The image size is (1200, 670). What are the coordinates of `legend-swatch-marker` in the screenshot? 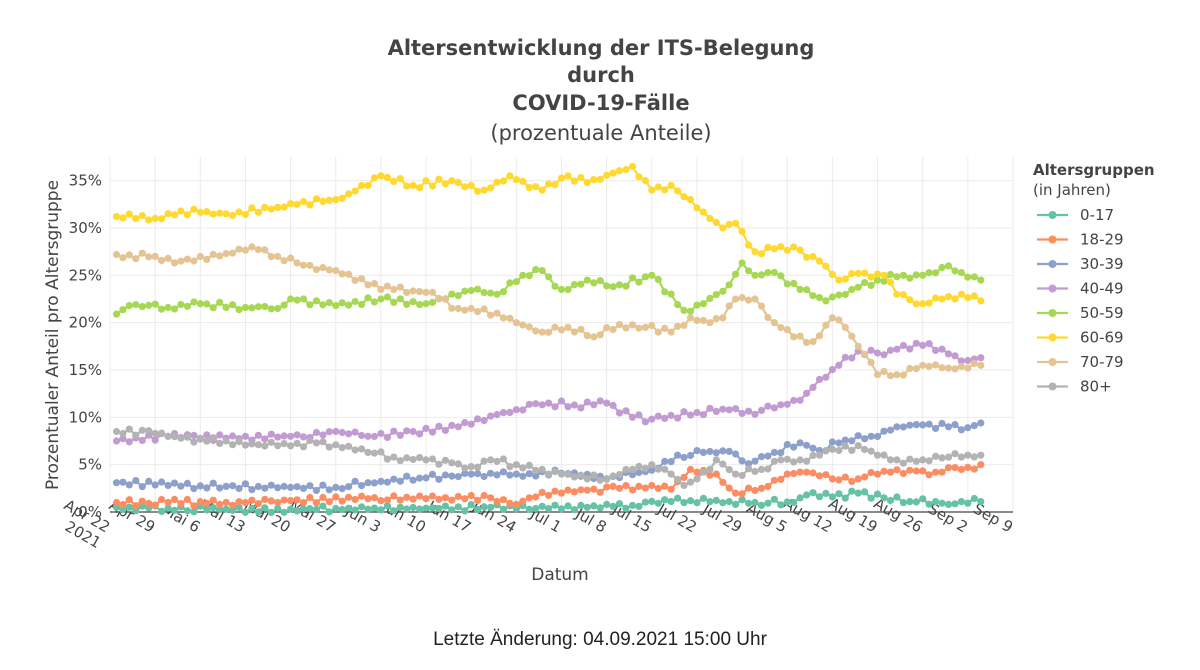 It's located at (1052, 313).